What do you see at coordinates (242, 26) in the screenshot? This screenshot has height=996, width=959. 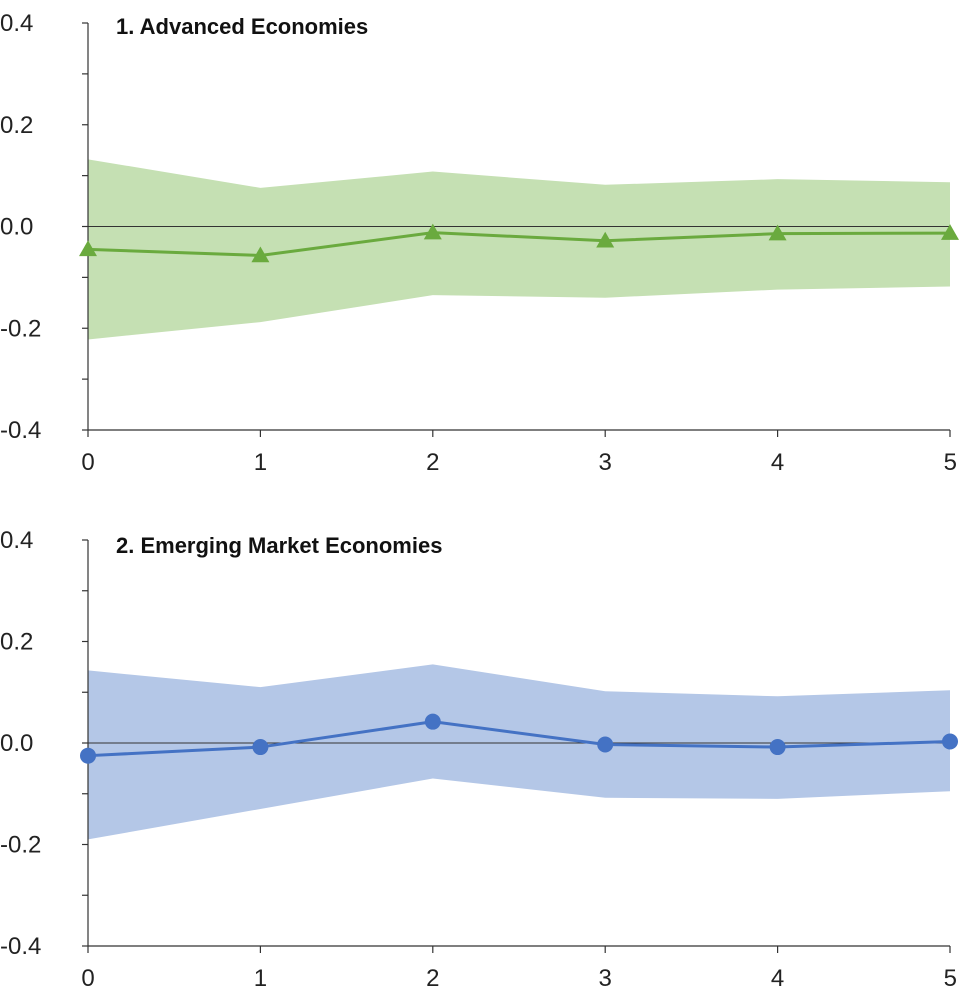 I see `panel-title: 1. Advanced Economies` at bounding box center [242, 26].